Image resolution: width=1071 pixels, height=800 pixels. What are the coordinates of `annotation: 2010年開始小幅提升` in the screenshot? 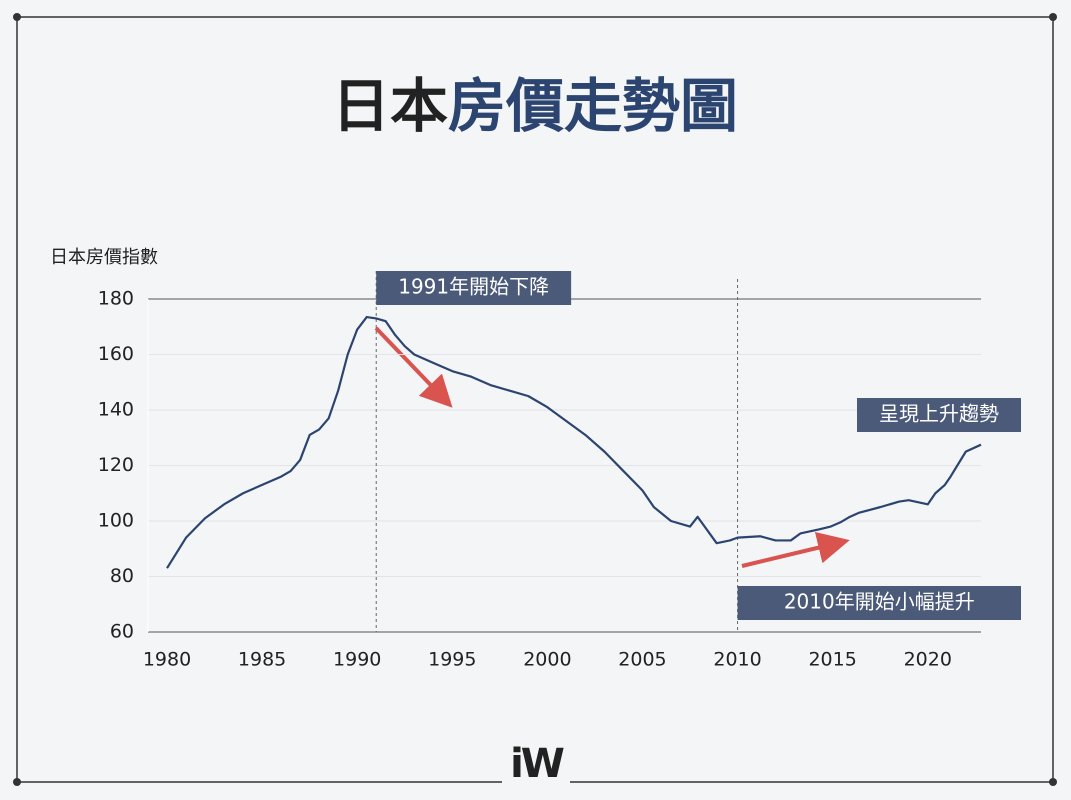 It's located at (879, 603).